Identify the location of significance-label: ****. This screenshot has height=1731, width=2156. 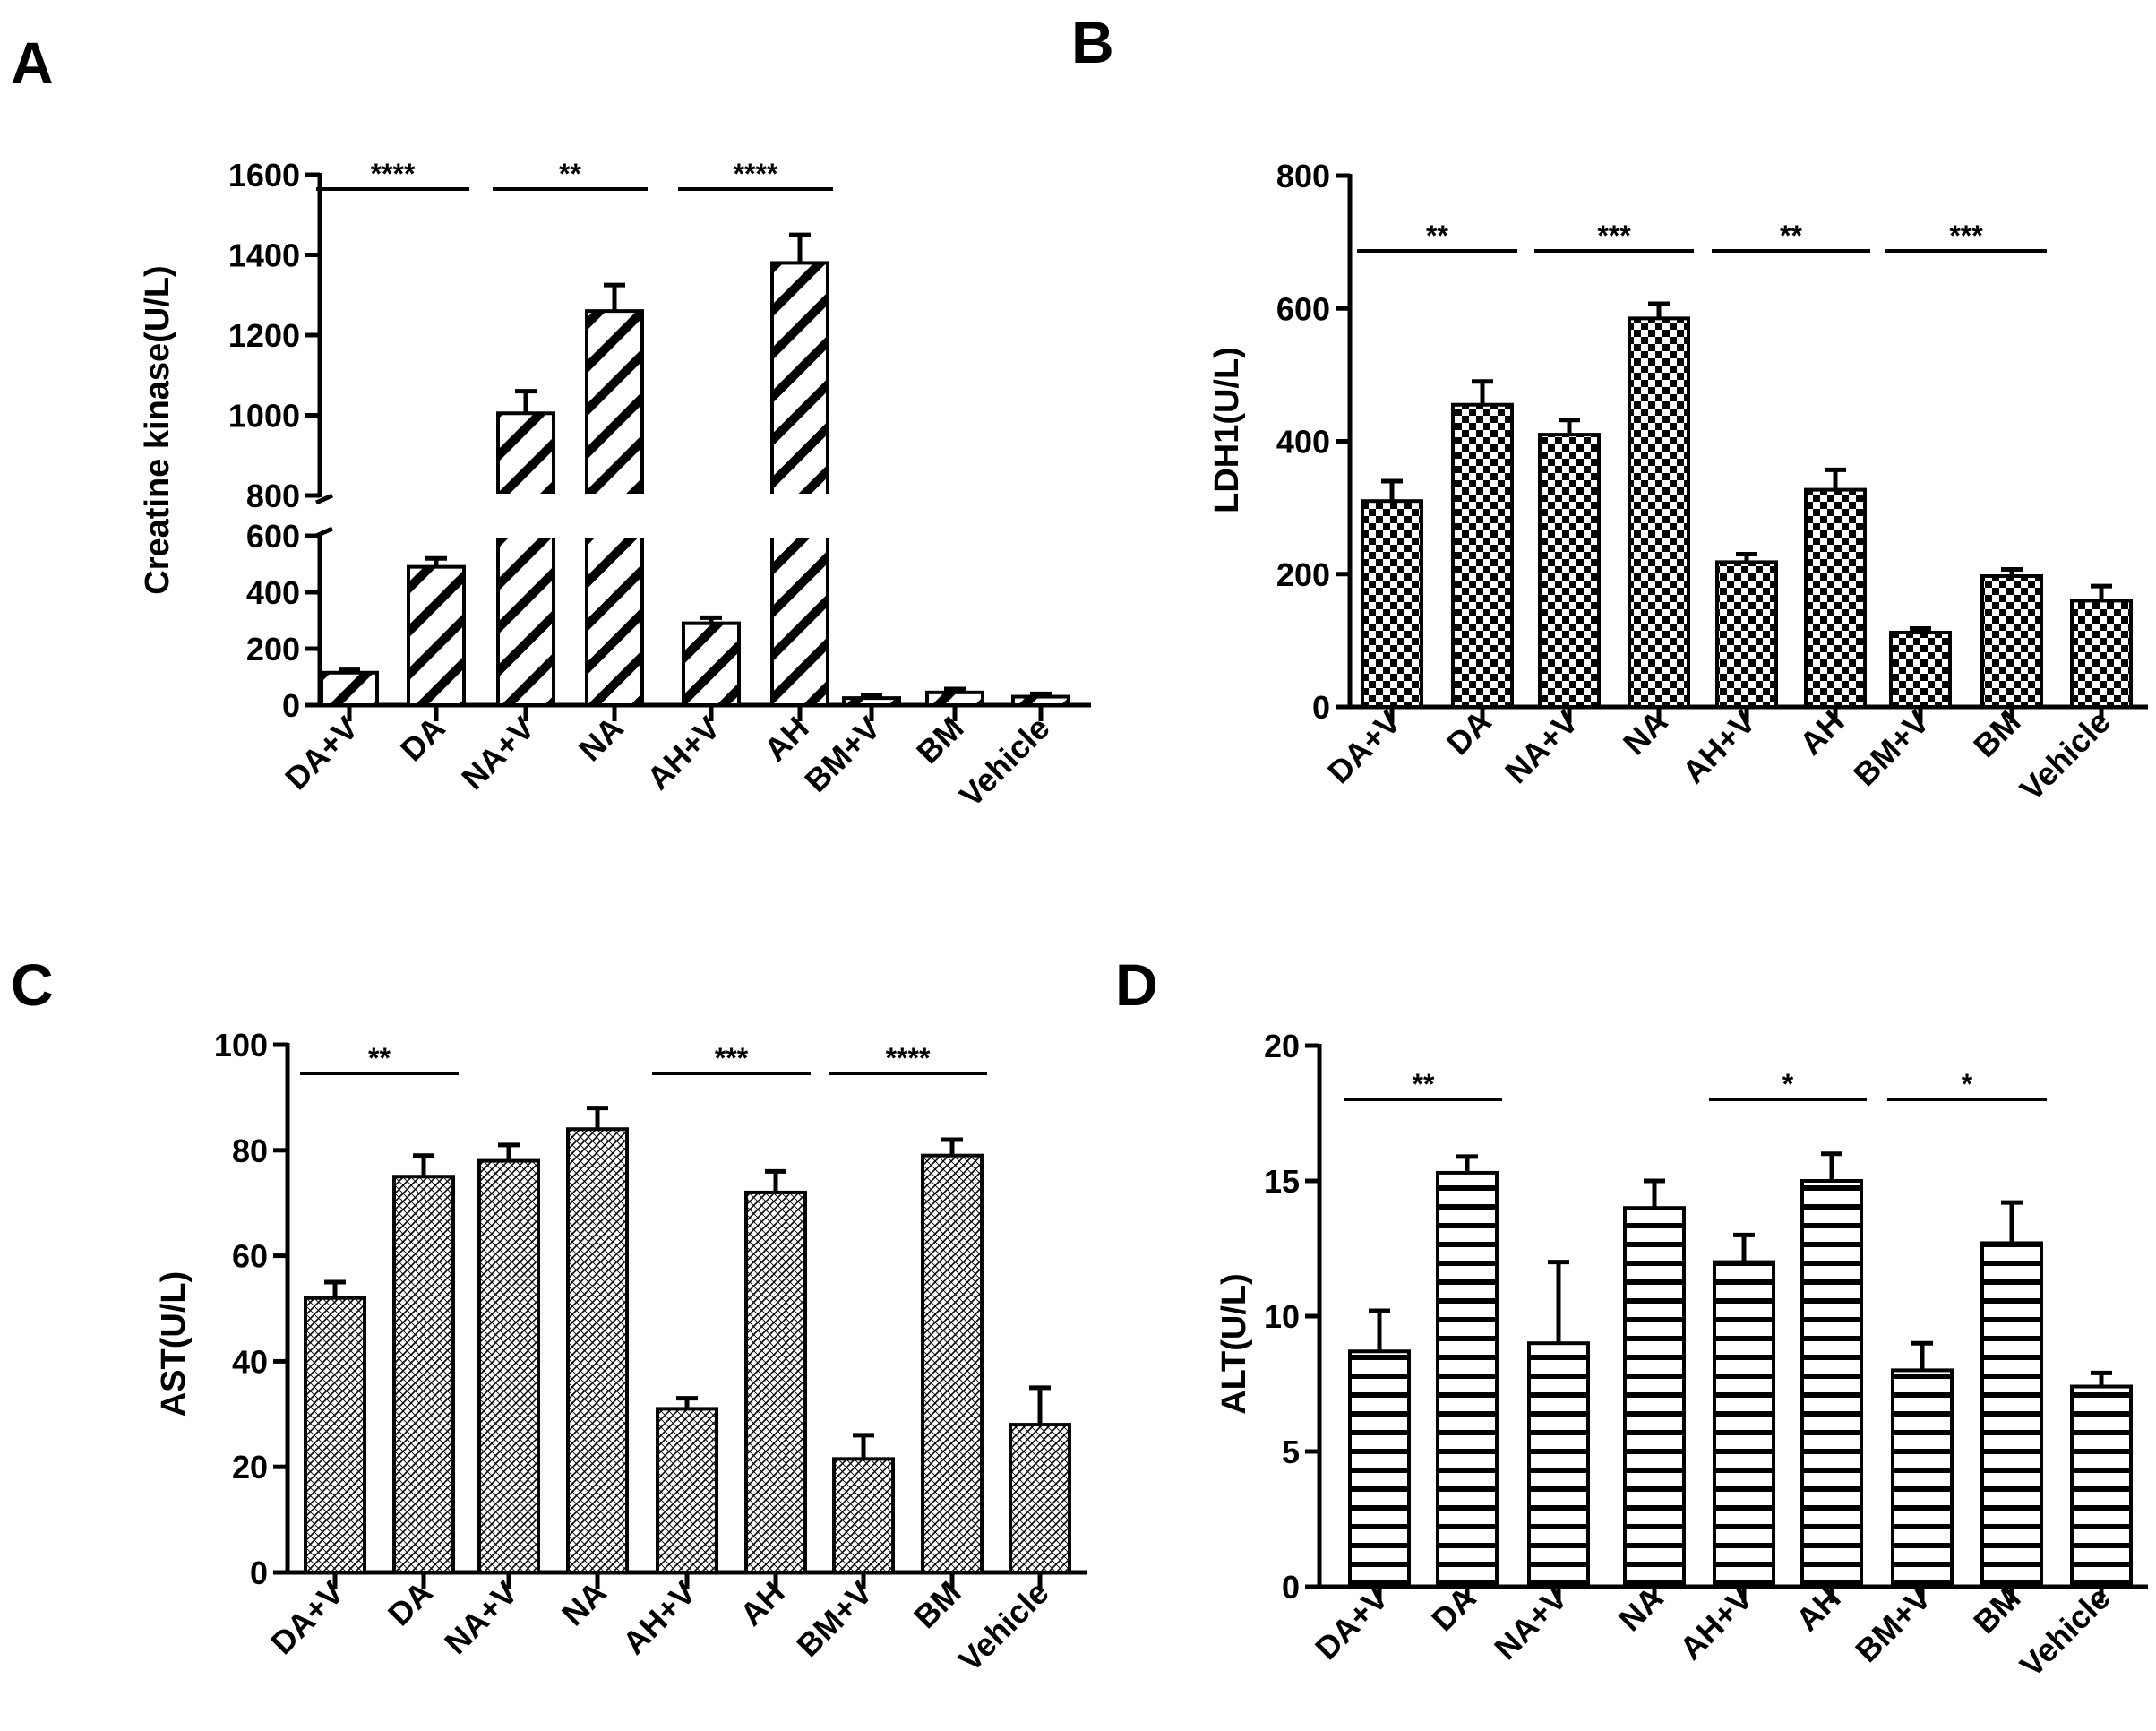
(908, 1058).